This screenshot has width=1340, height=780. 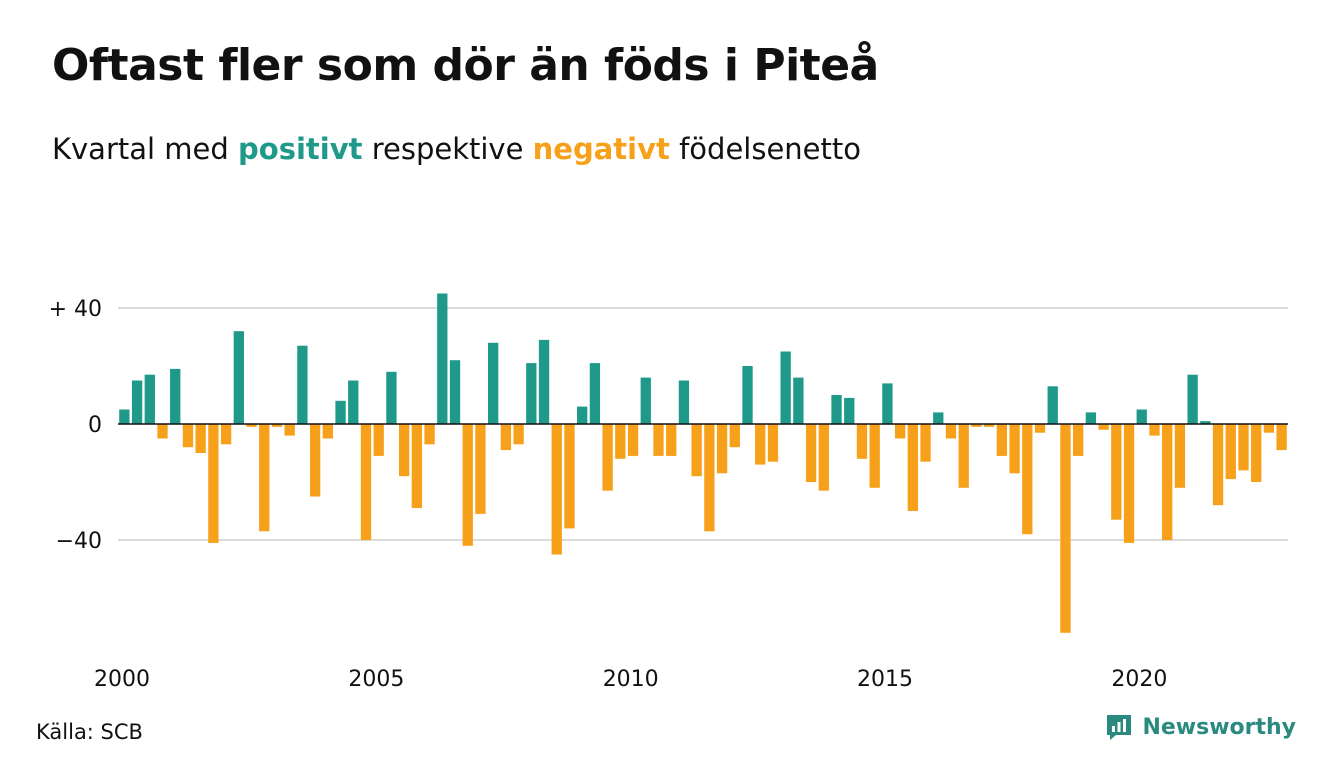 I want to click on brand-name: Newsworthy, so click(x=1219, y=727).